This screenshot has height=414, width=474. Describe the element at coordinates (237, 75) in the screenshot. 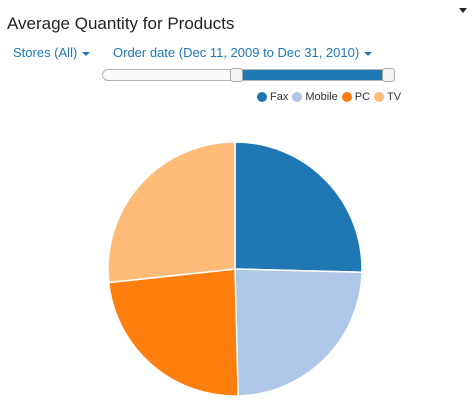

I see `slider-handle-start` at that location.